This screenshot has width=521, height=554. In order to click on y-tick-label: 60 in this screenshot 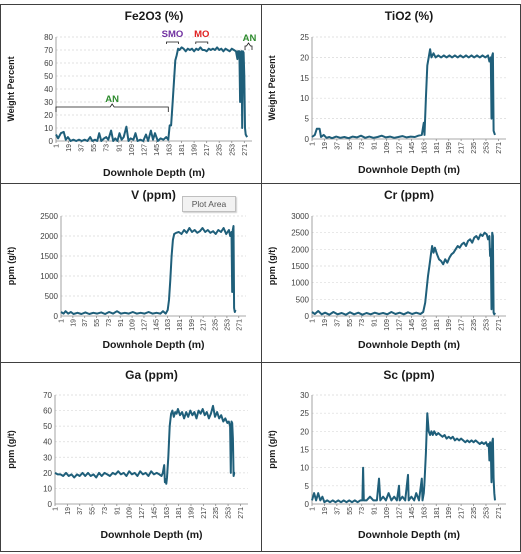, I will do `click(47, 411)`.